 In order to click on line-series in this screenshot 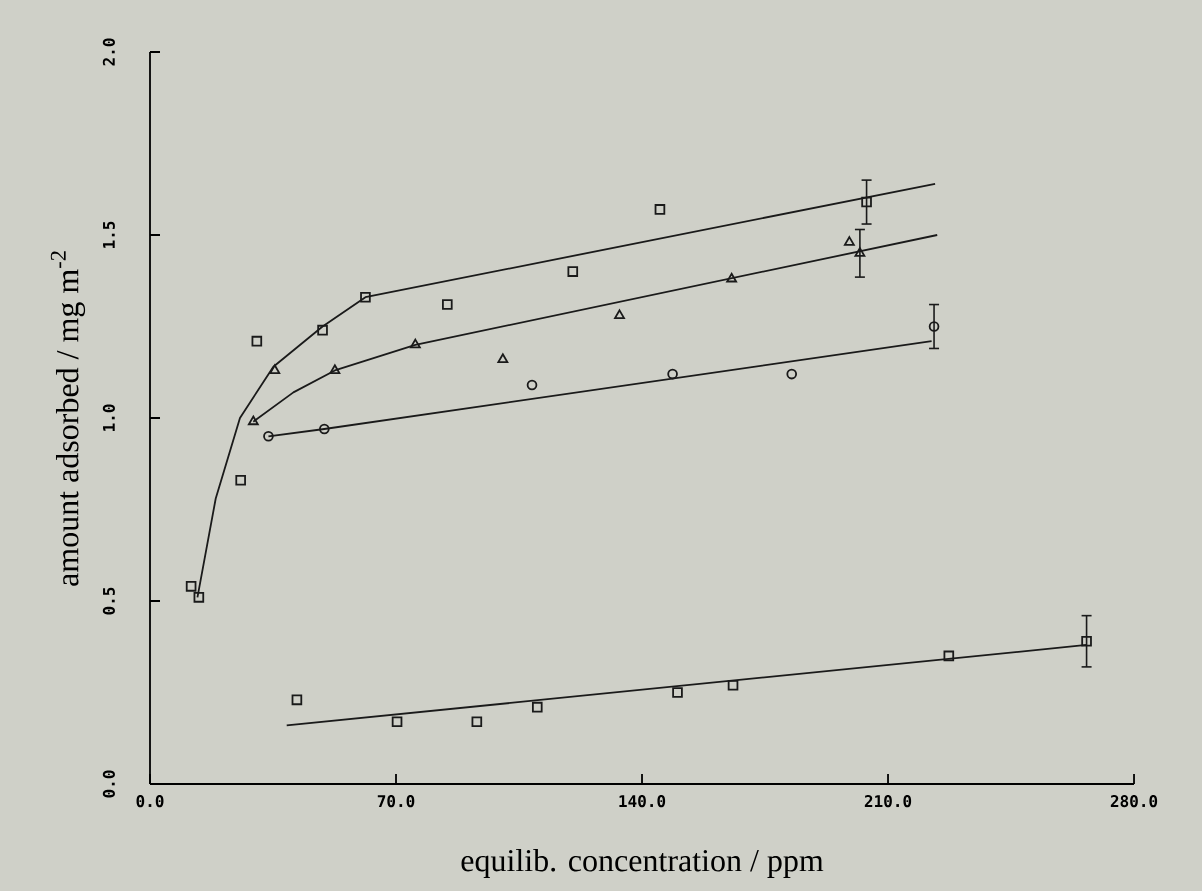, I will do `click(595, 328)`.